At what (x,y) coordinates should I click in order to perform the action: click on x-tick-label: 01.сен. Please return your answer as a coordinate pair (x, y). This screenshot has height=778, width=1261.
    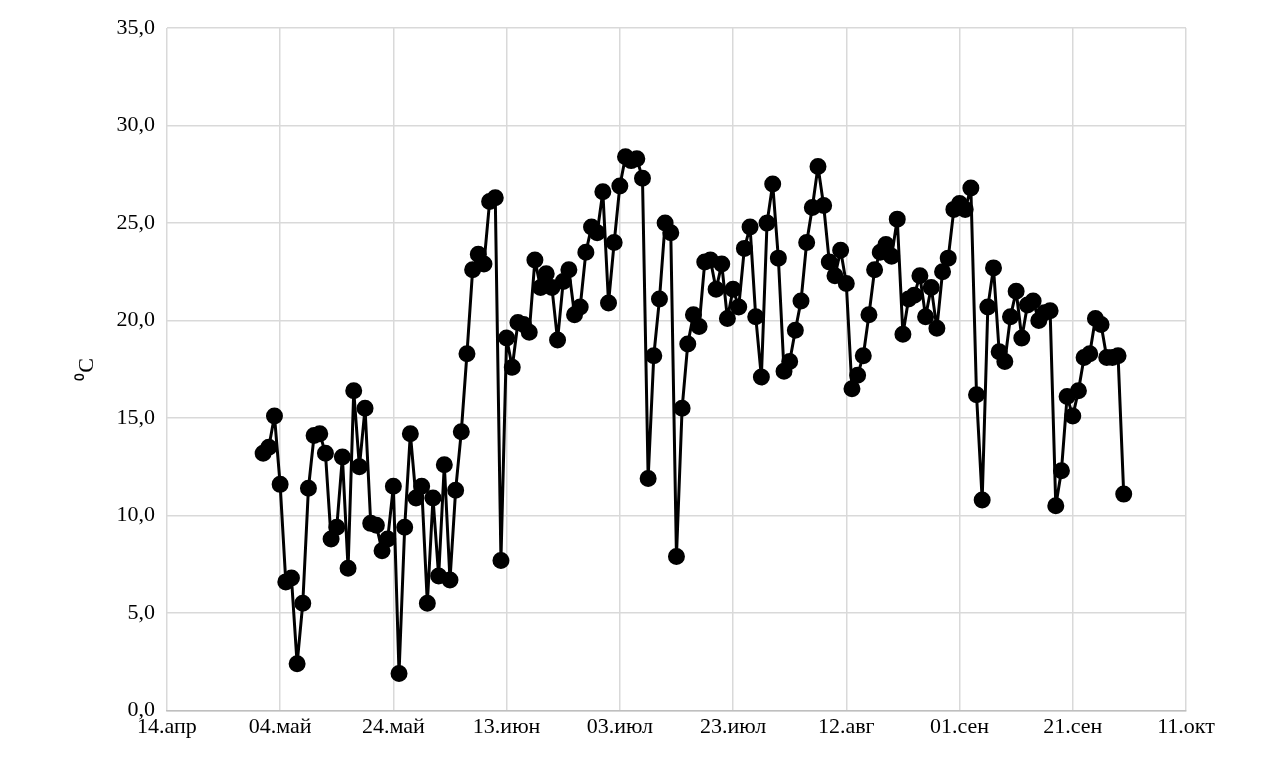
    Looking at the image, I should click on (959, 725).